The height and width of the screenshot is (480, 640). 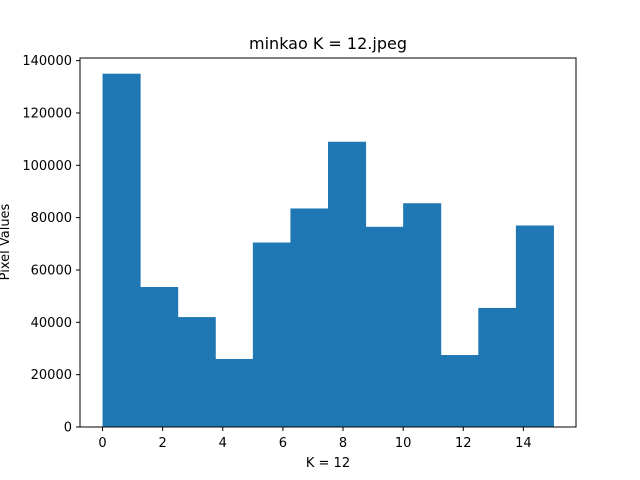 What do you see at coordinates (328, 43) in the screenshot?
I see `chart-title: minkao K = 12.jpeg` at bounding box center [328, 43].